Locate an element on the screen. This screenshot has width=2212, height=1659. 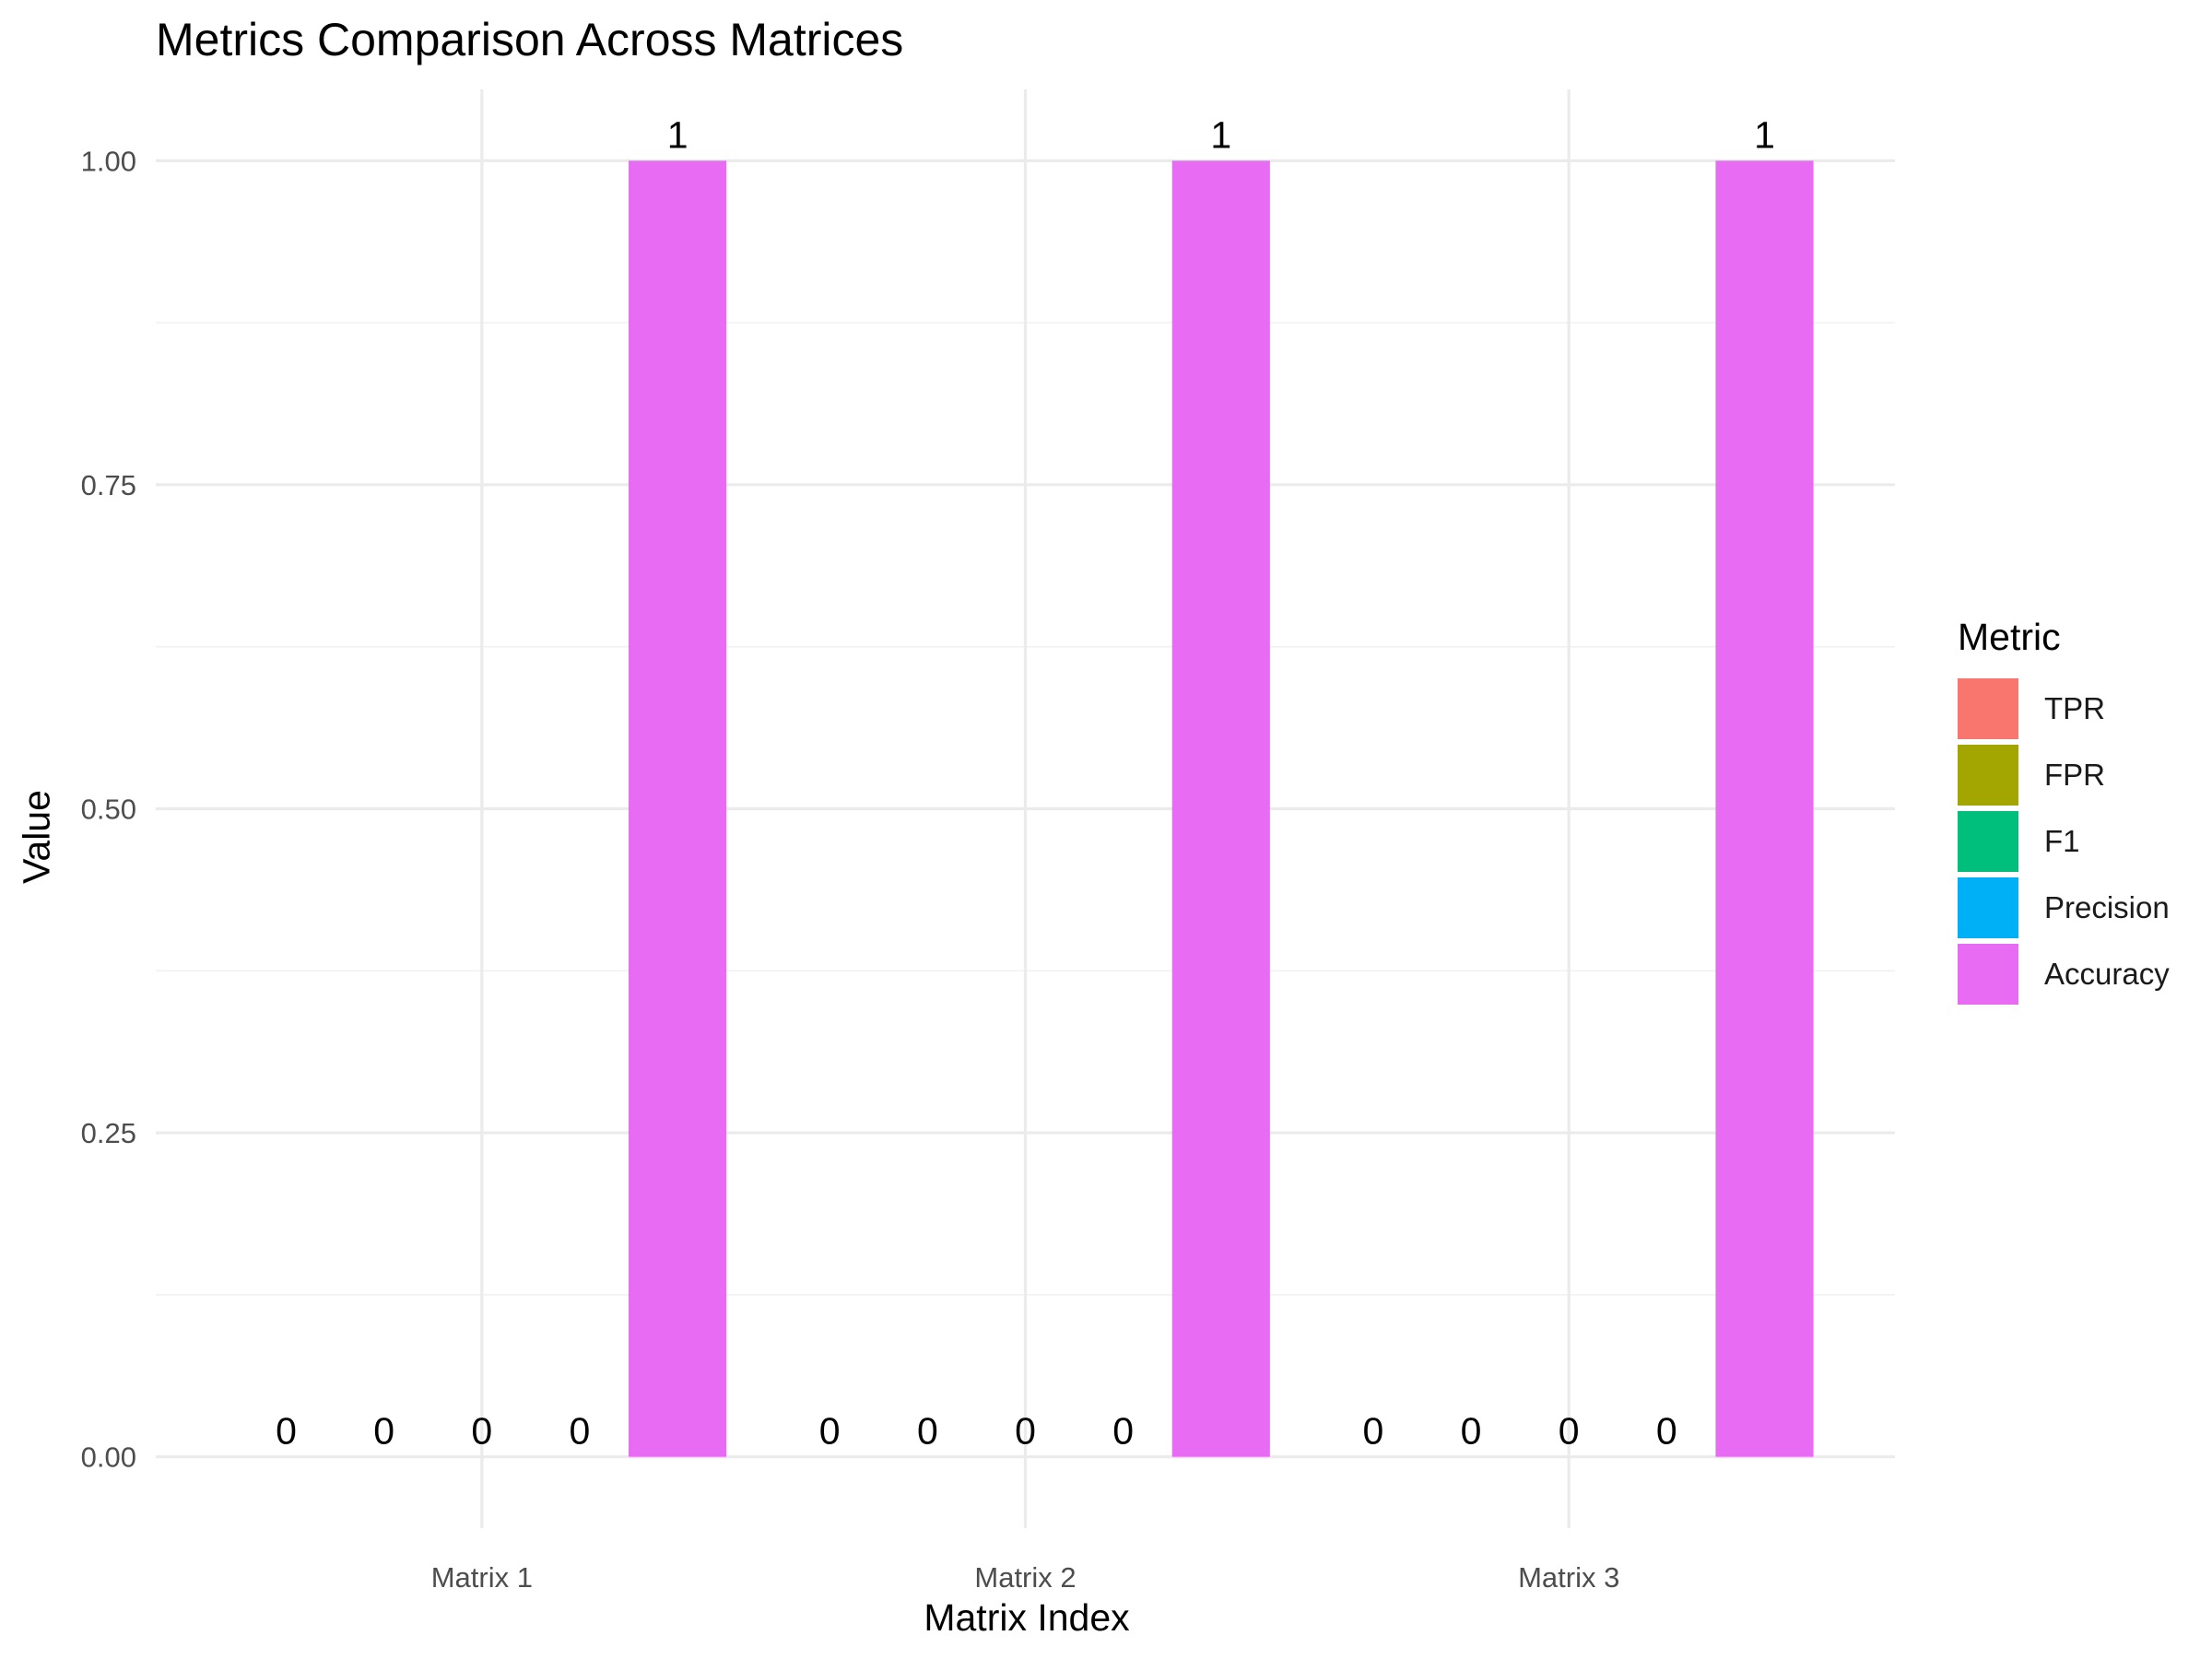
legend-label: TPR is located at coordinates (2074, 708).